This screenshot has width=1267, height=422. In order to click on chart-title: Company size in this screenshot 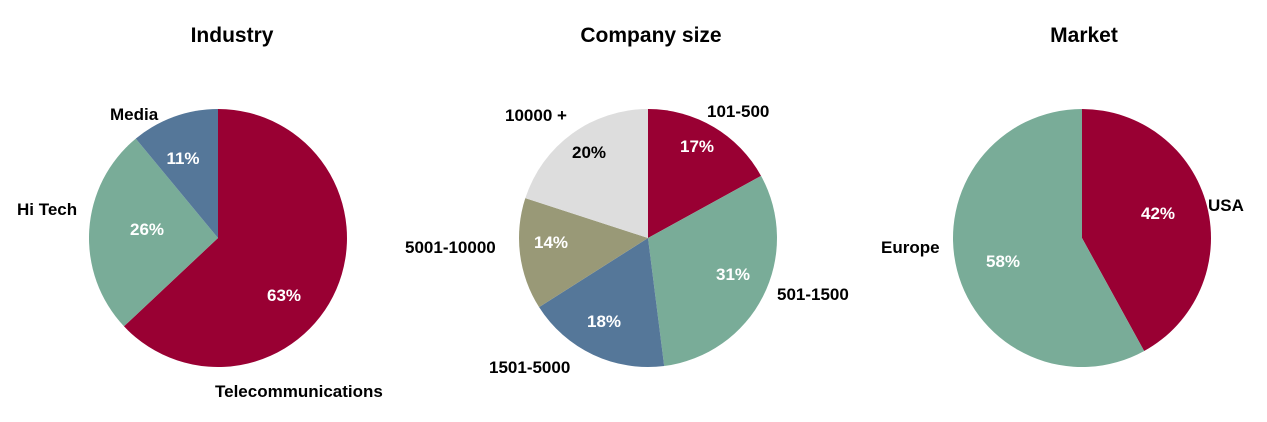, I will do `click(650, 35)`.